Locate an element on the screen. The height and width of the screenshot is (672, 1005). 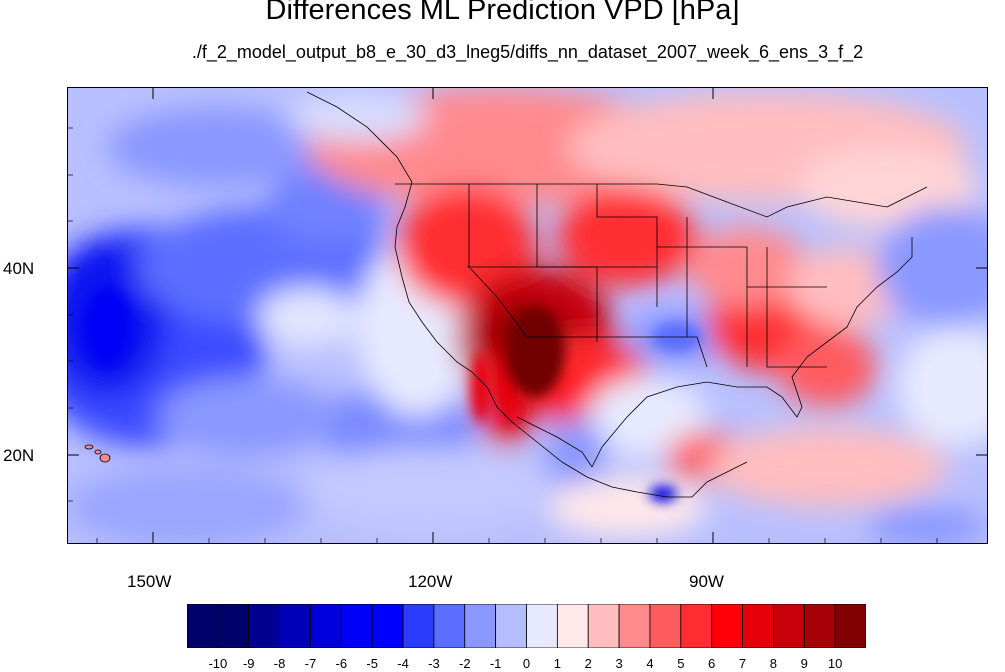
colorbar-label: 8 is located at coordinates (773, 663).